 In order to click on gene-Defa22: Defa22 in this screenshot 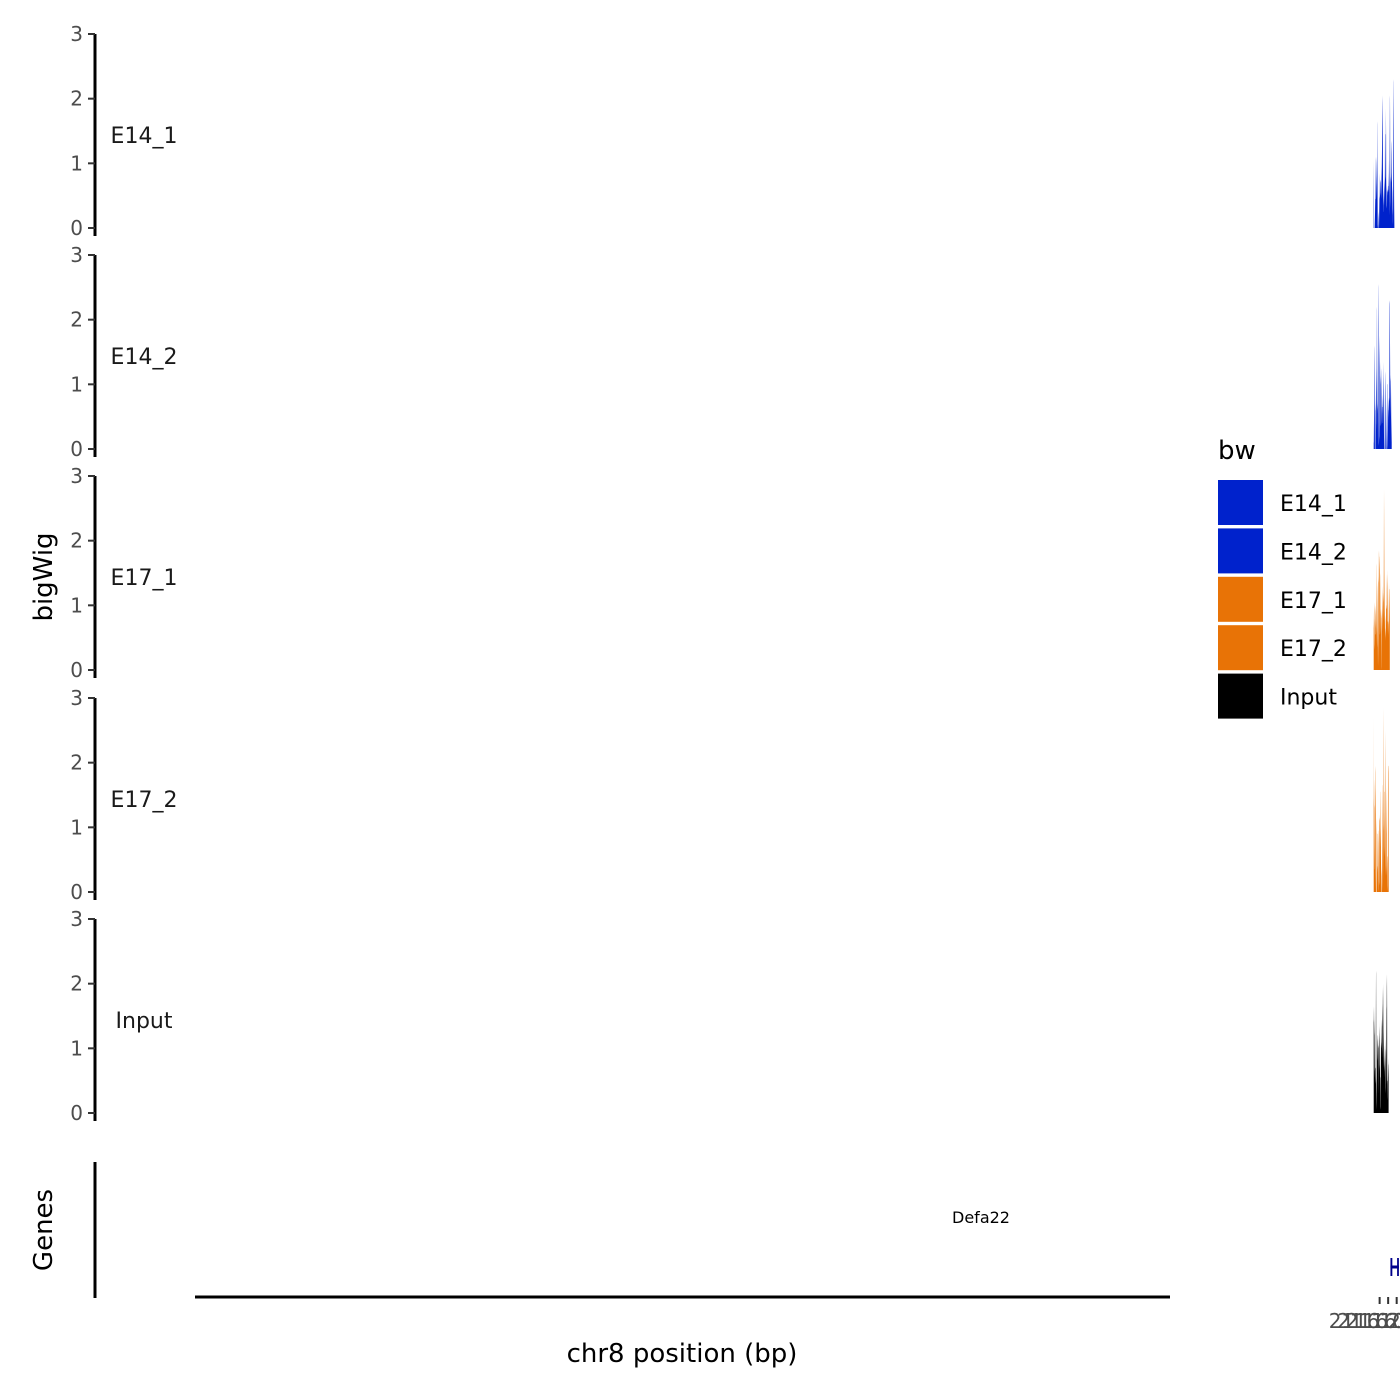, I will do `click(1175, 1242)`.